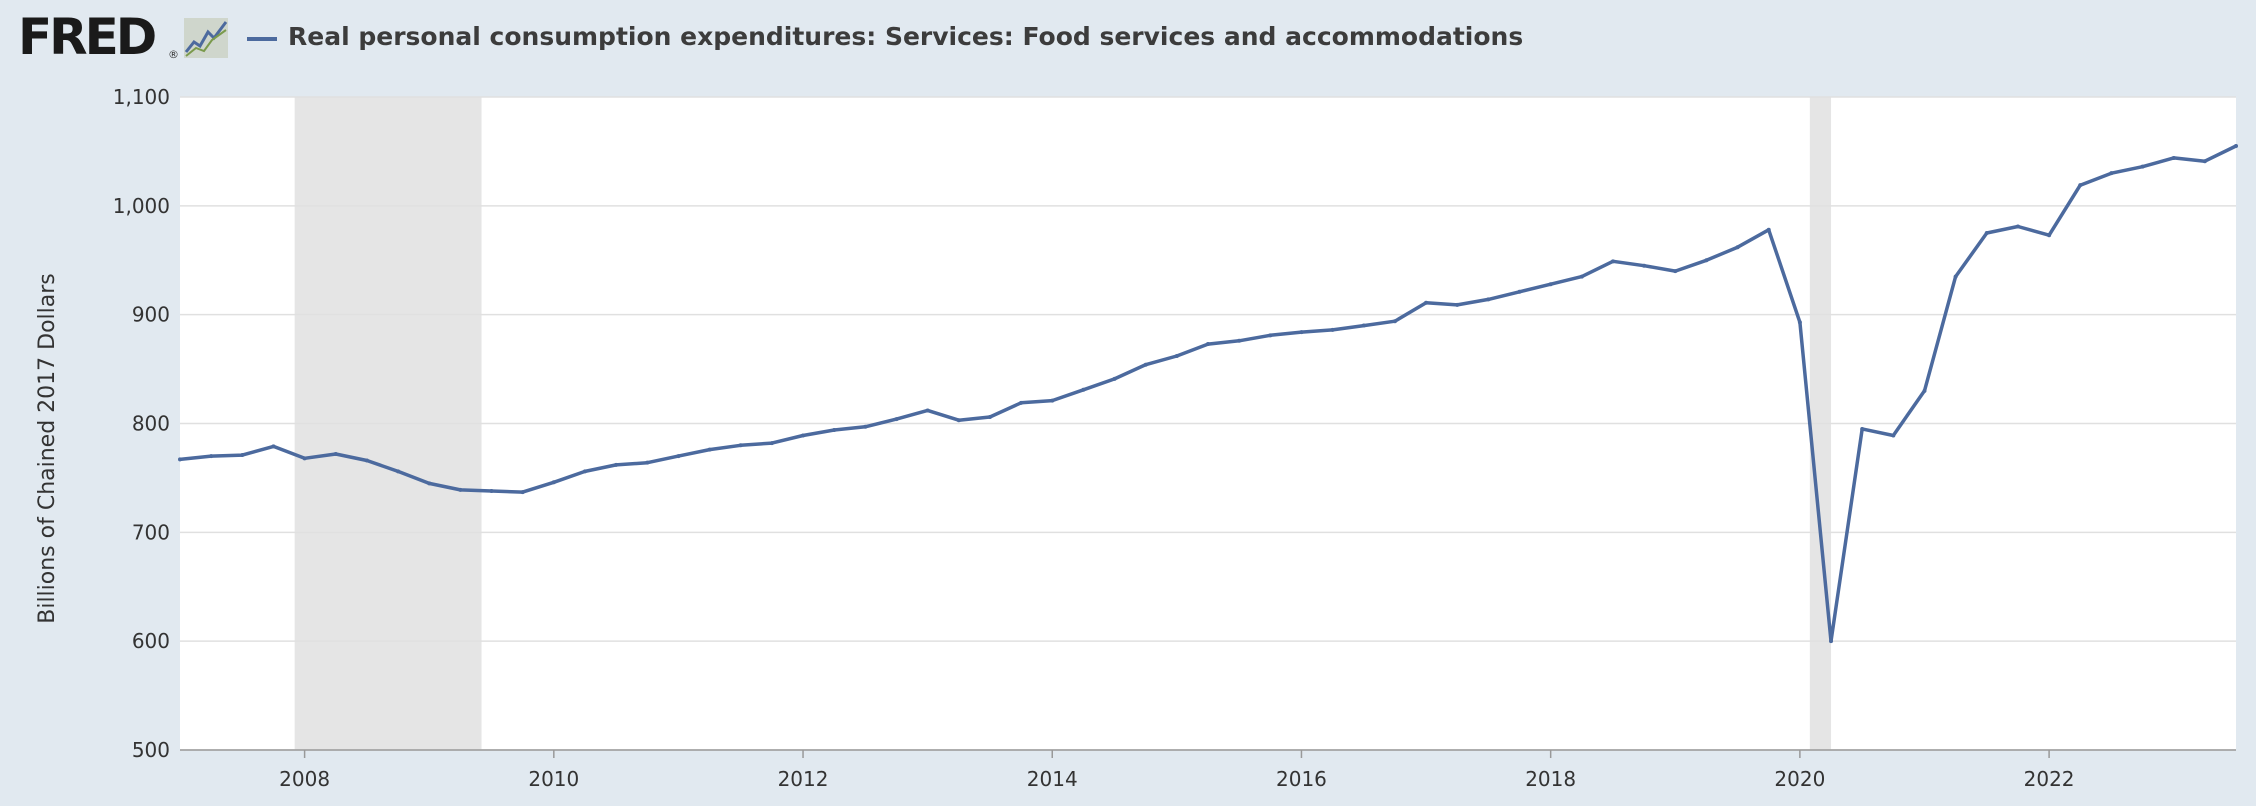 Image resolution: width=2256 pixels, height=806 pixels. I want to click on fred-logo: FRED, so click(87, 37).